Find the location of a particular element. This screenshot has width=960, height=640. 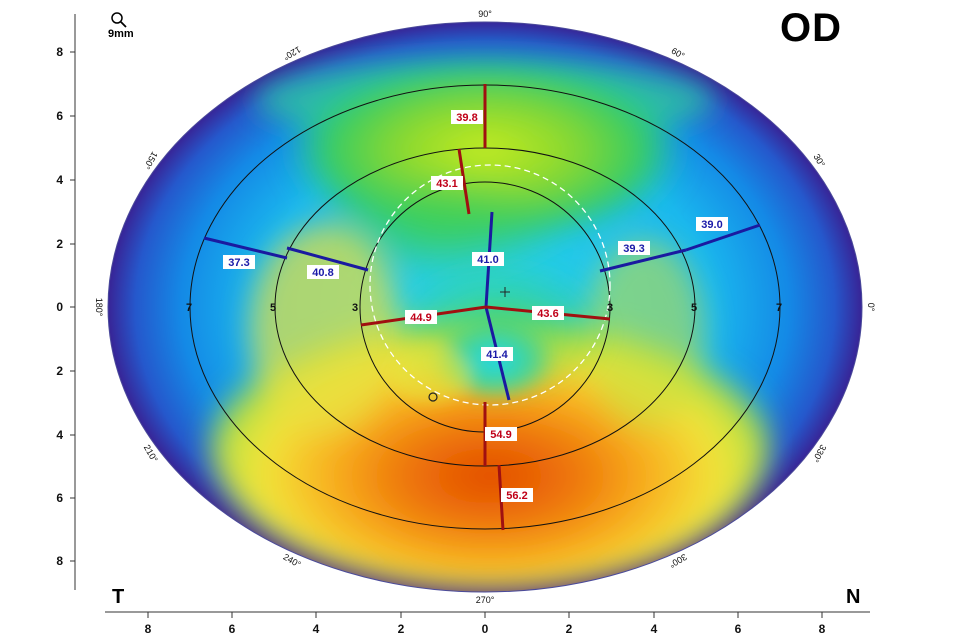

k-reading-flat: 39.0 is located at coordinates (712, 224).